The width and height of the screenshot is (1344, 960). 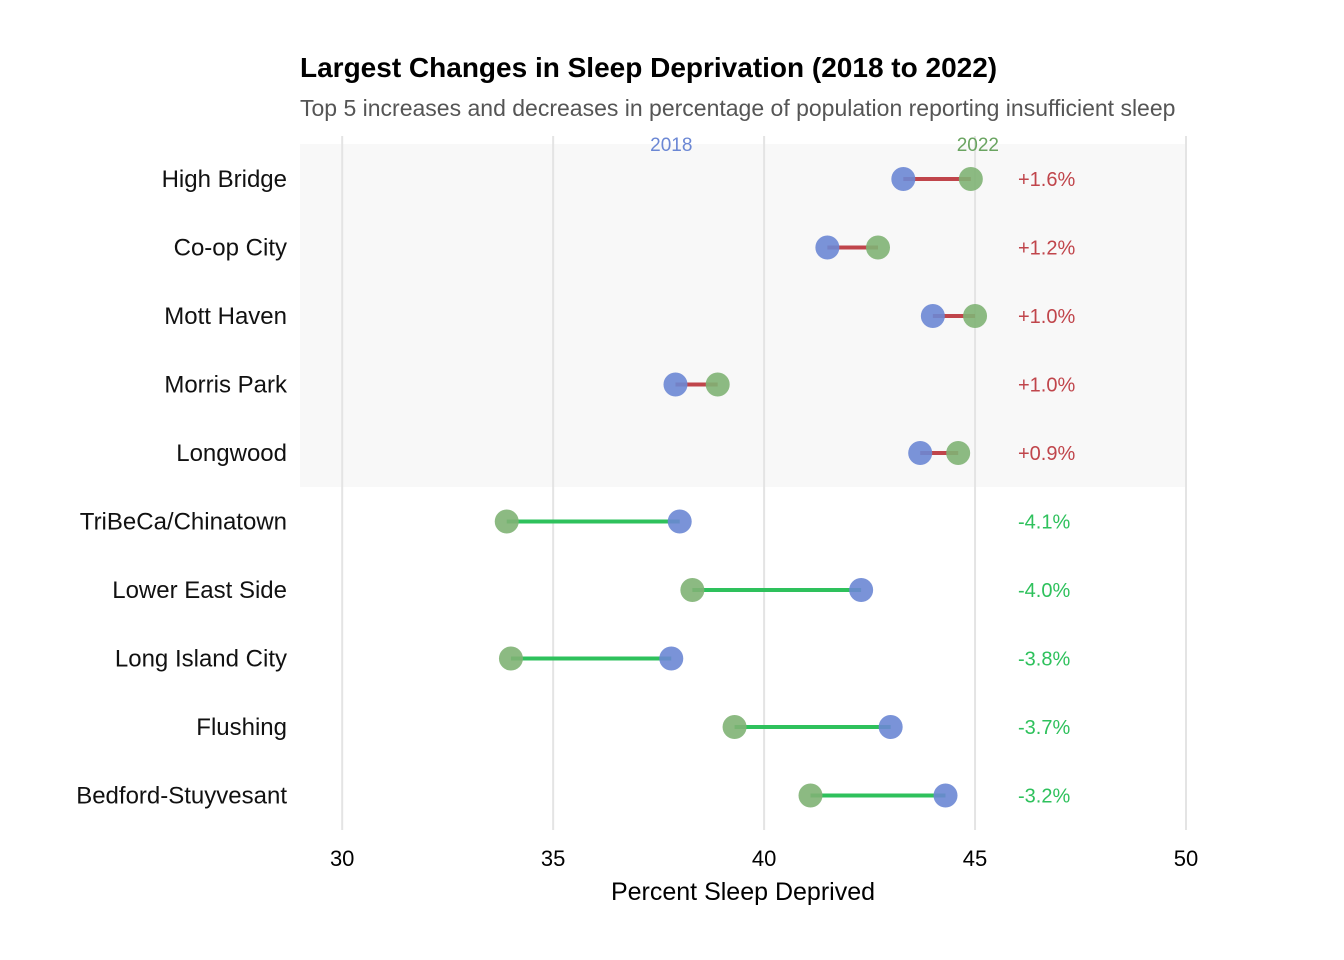 What do you see at coordinates (241, 727) in the screenshot?
I see `row-label: Flushing` at bounding box center [241, 727].